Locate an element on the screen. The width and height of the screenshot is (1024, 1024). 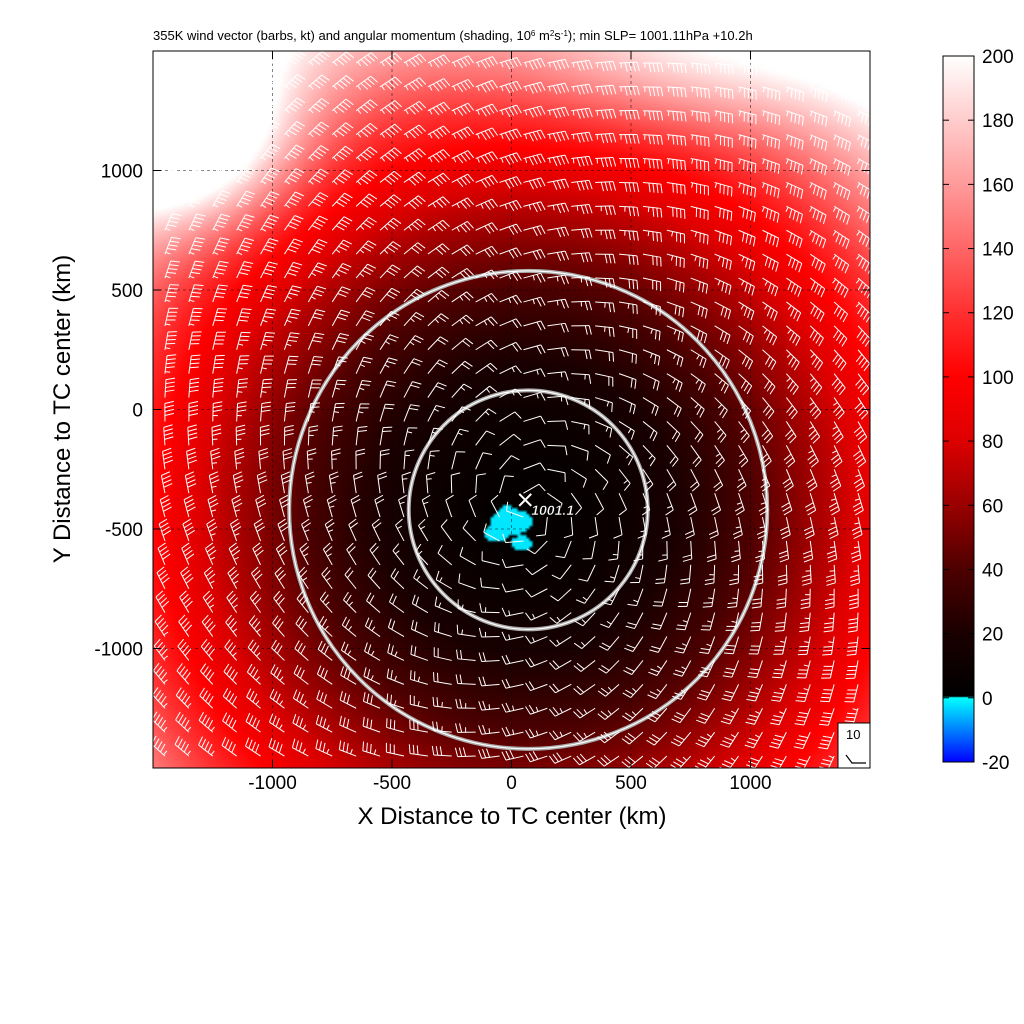
colorbar-ticks: -20 0 20 40 60 80 100 120 140 160 180 200 is located at coordinates (978, 410).